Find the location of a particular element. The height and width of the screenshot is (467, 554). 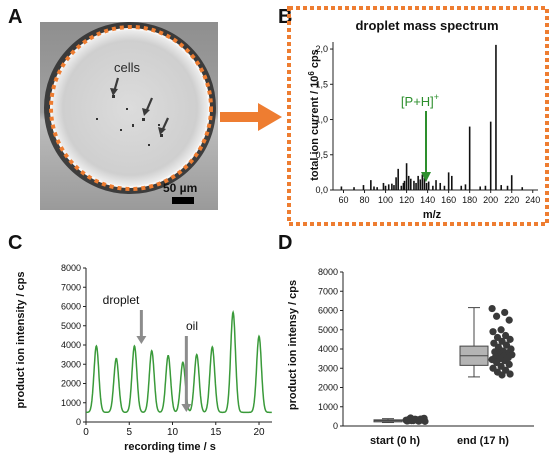

spectrum-ylabel: total ion current / 106 cps is located at coordinates (314, 115).